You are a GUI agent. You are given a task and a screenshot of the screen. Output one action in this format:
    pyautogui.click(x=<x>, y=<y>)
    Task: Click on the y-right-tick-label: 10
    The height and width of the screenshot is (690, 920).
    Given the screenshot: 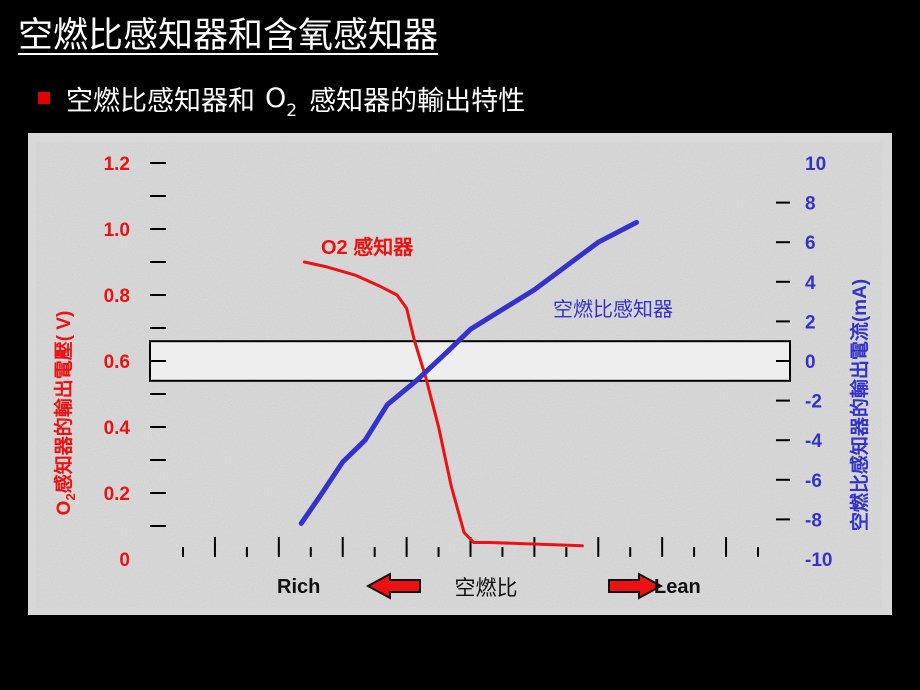 What is the action you would take?
    pyautogui.click(x=815, y=164)
    